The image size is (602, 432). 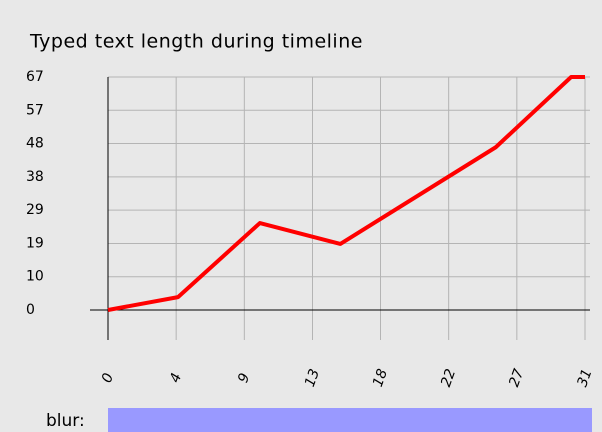 I want to click on y-tick-label: 19, so click(x=35, y=243).